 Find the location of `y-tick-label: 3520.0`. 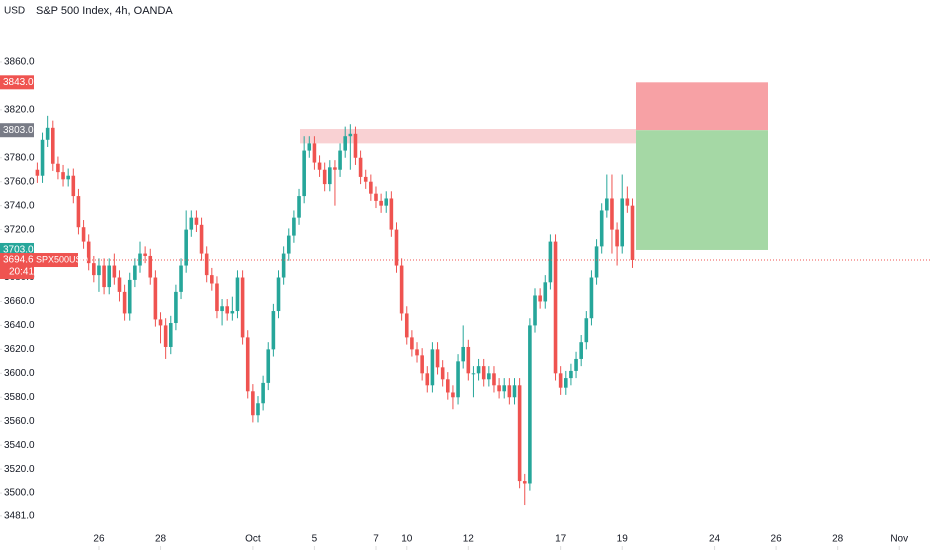

y-tick-label: 3520.0 is located at coordinates (19, 469).